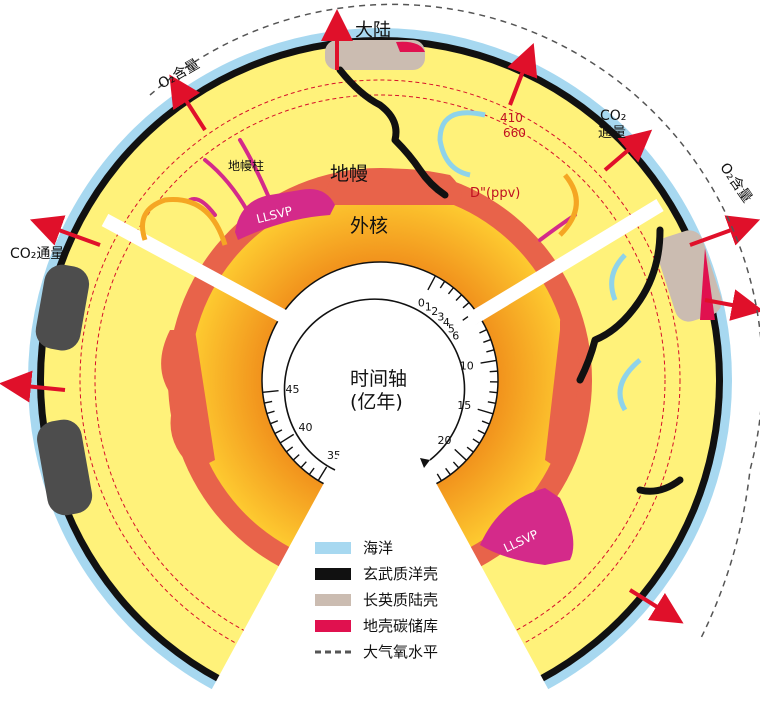 This screenshot has height=720, width=760. Describe the element at coordinates (440, 316) in the screenshot. I see `time-tick-label: 3` at that location.